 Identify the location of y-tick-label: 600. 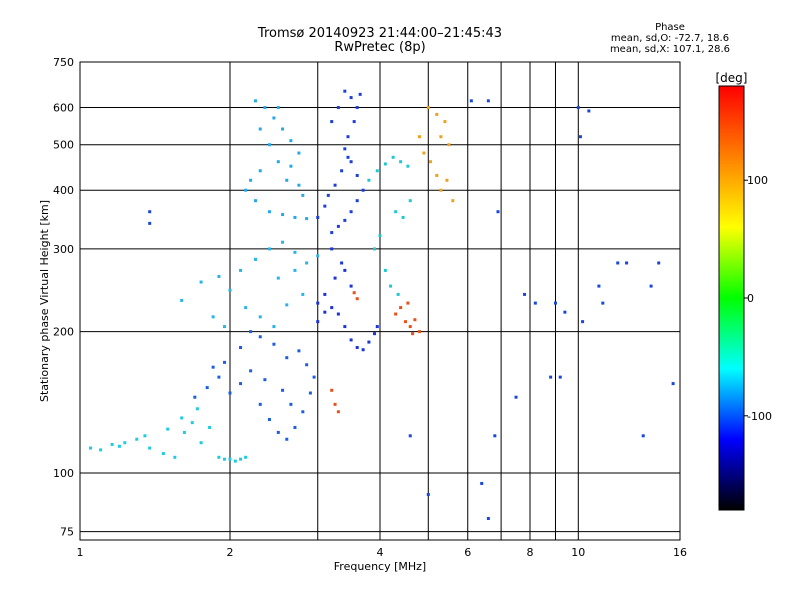
(63, 108).